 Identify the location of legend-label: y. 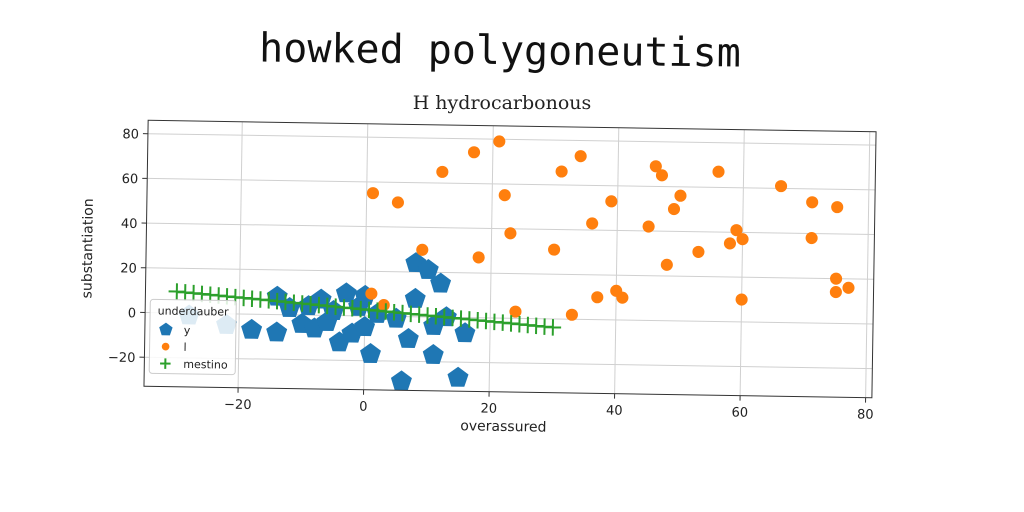
(187, 330).